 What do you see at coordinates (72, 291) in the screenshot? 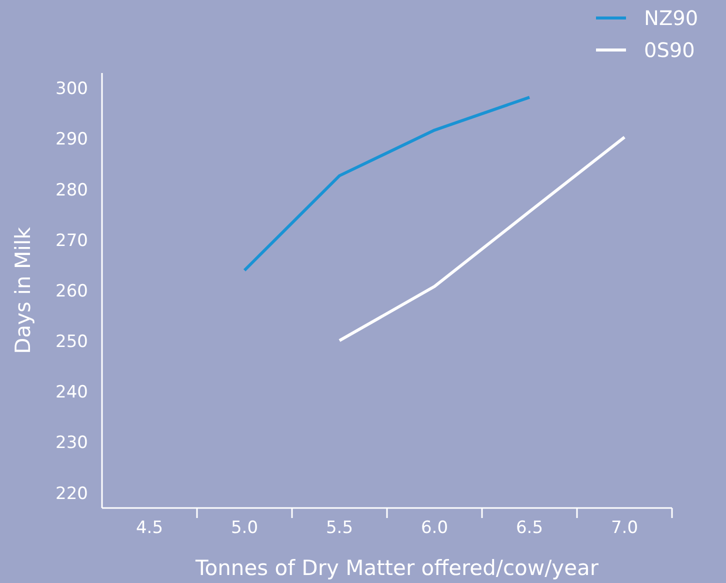
I see `y-tick-label: 260` at bounding box center [72, 291].